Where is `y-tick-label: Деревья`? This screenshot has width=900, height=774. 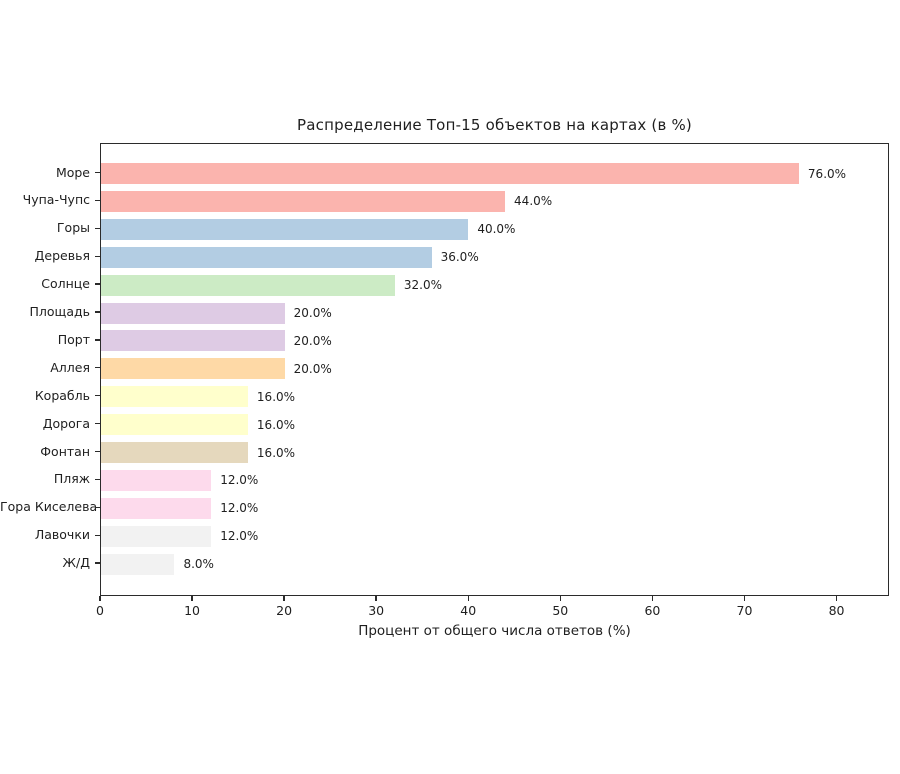
y-tick-label: Деревья is located at coordinates (62, 256).